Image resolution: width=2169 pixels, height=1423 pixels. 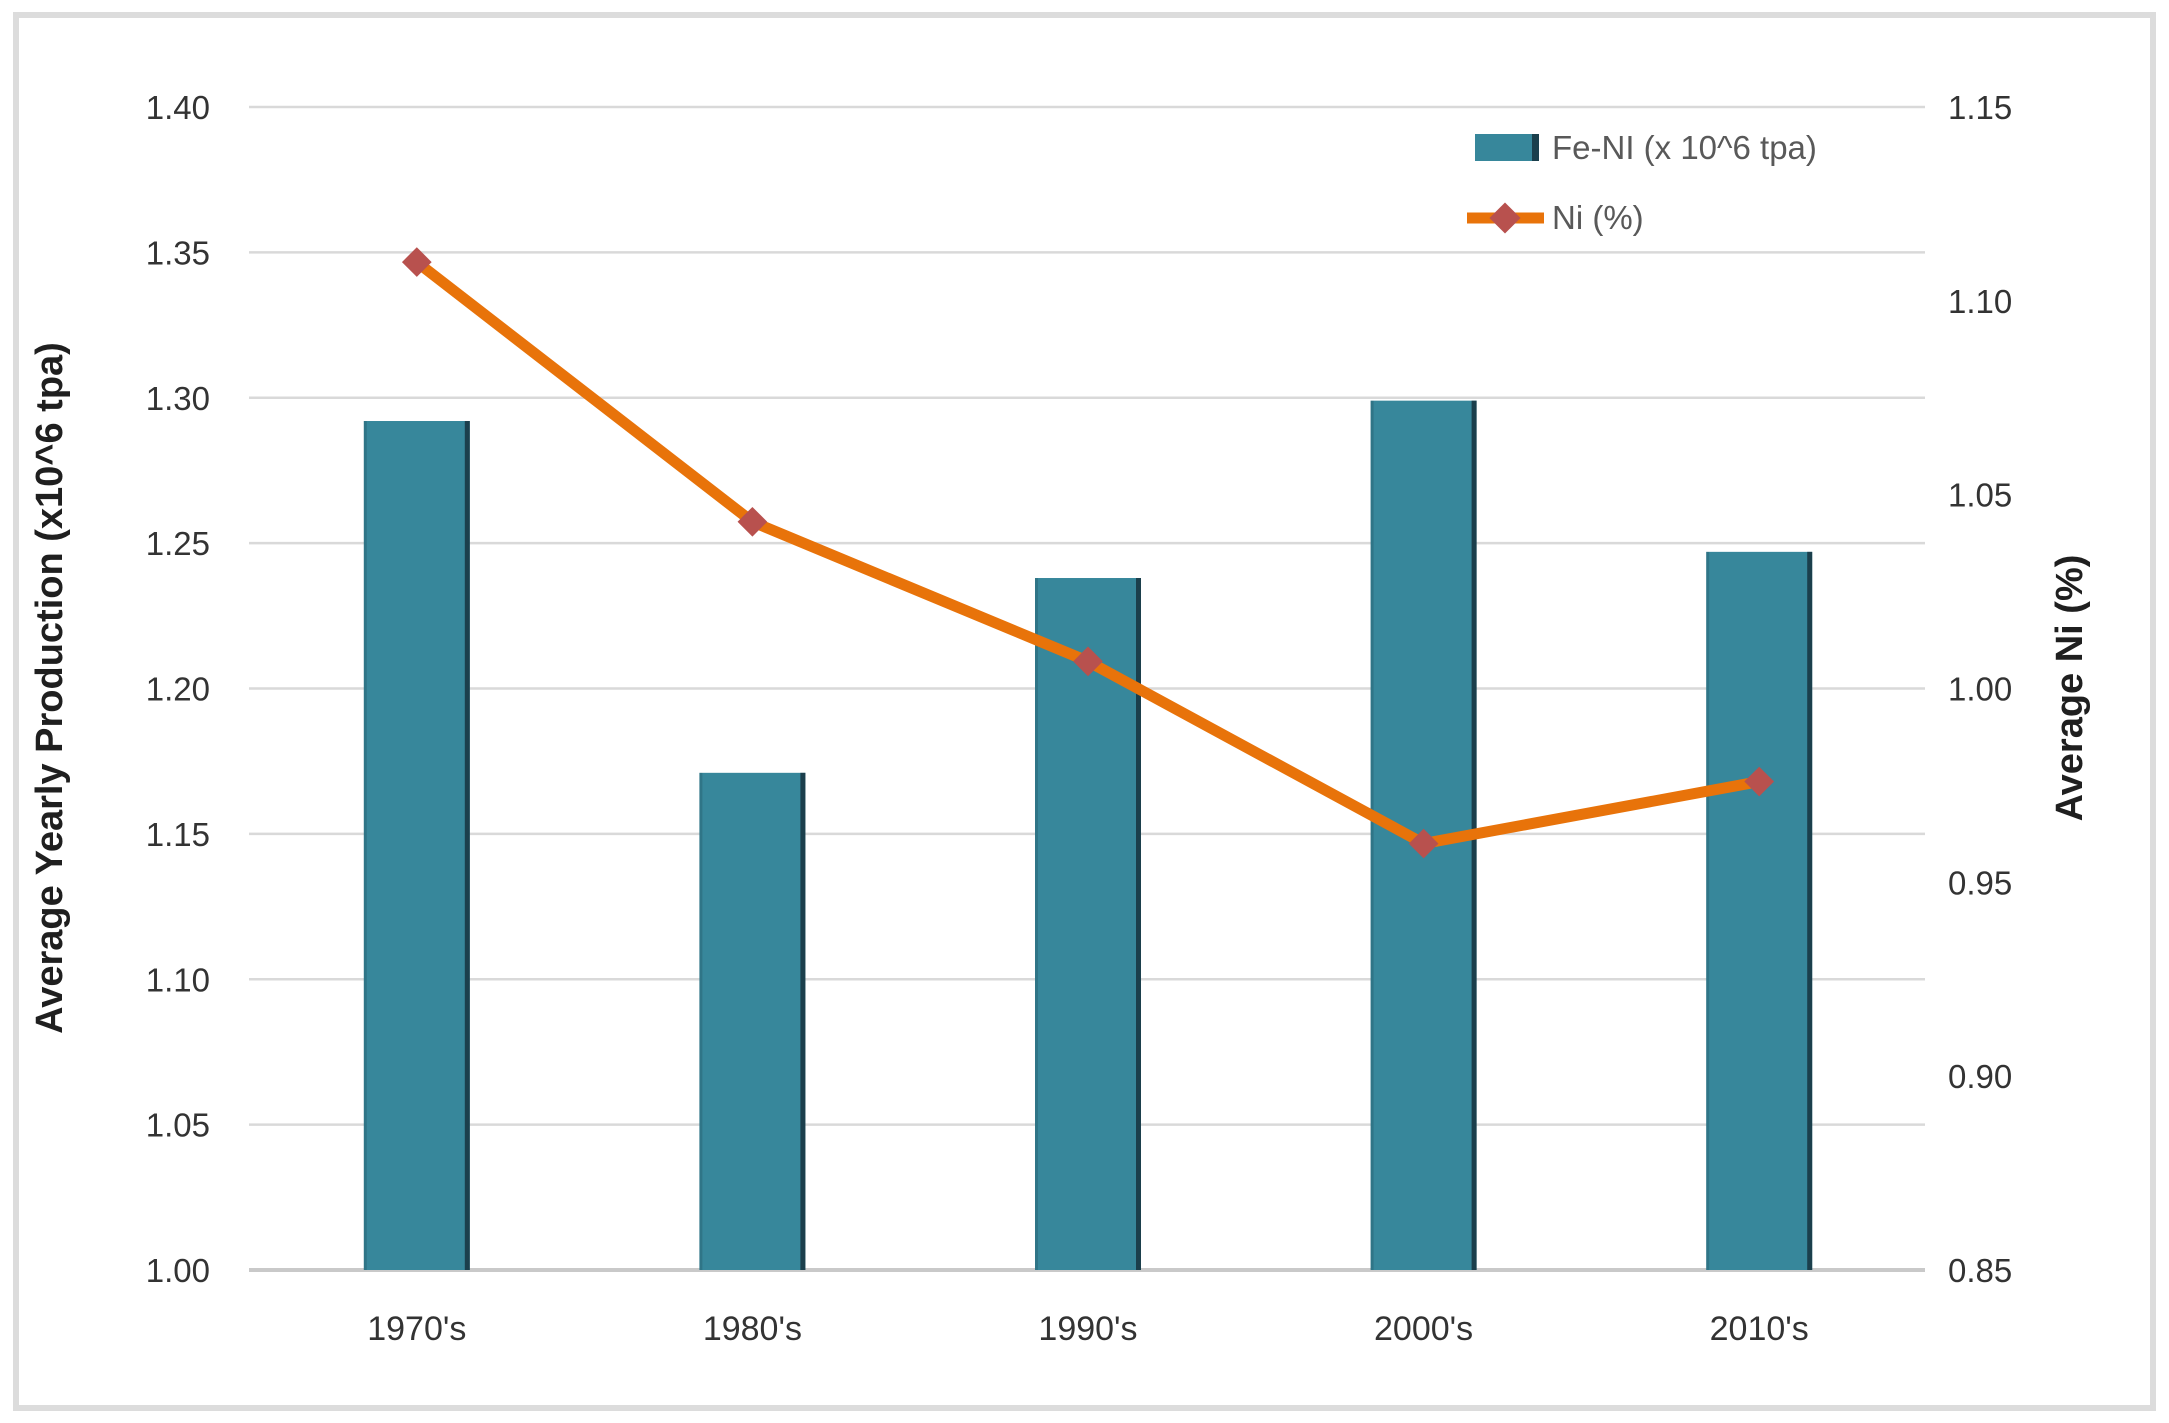 I want to click on left-axis-tick-label: 1.00, so click(x=178, y=1270).